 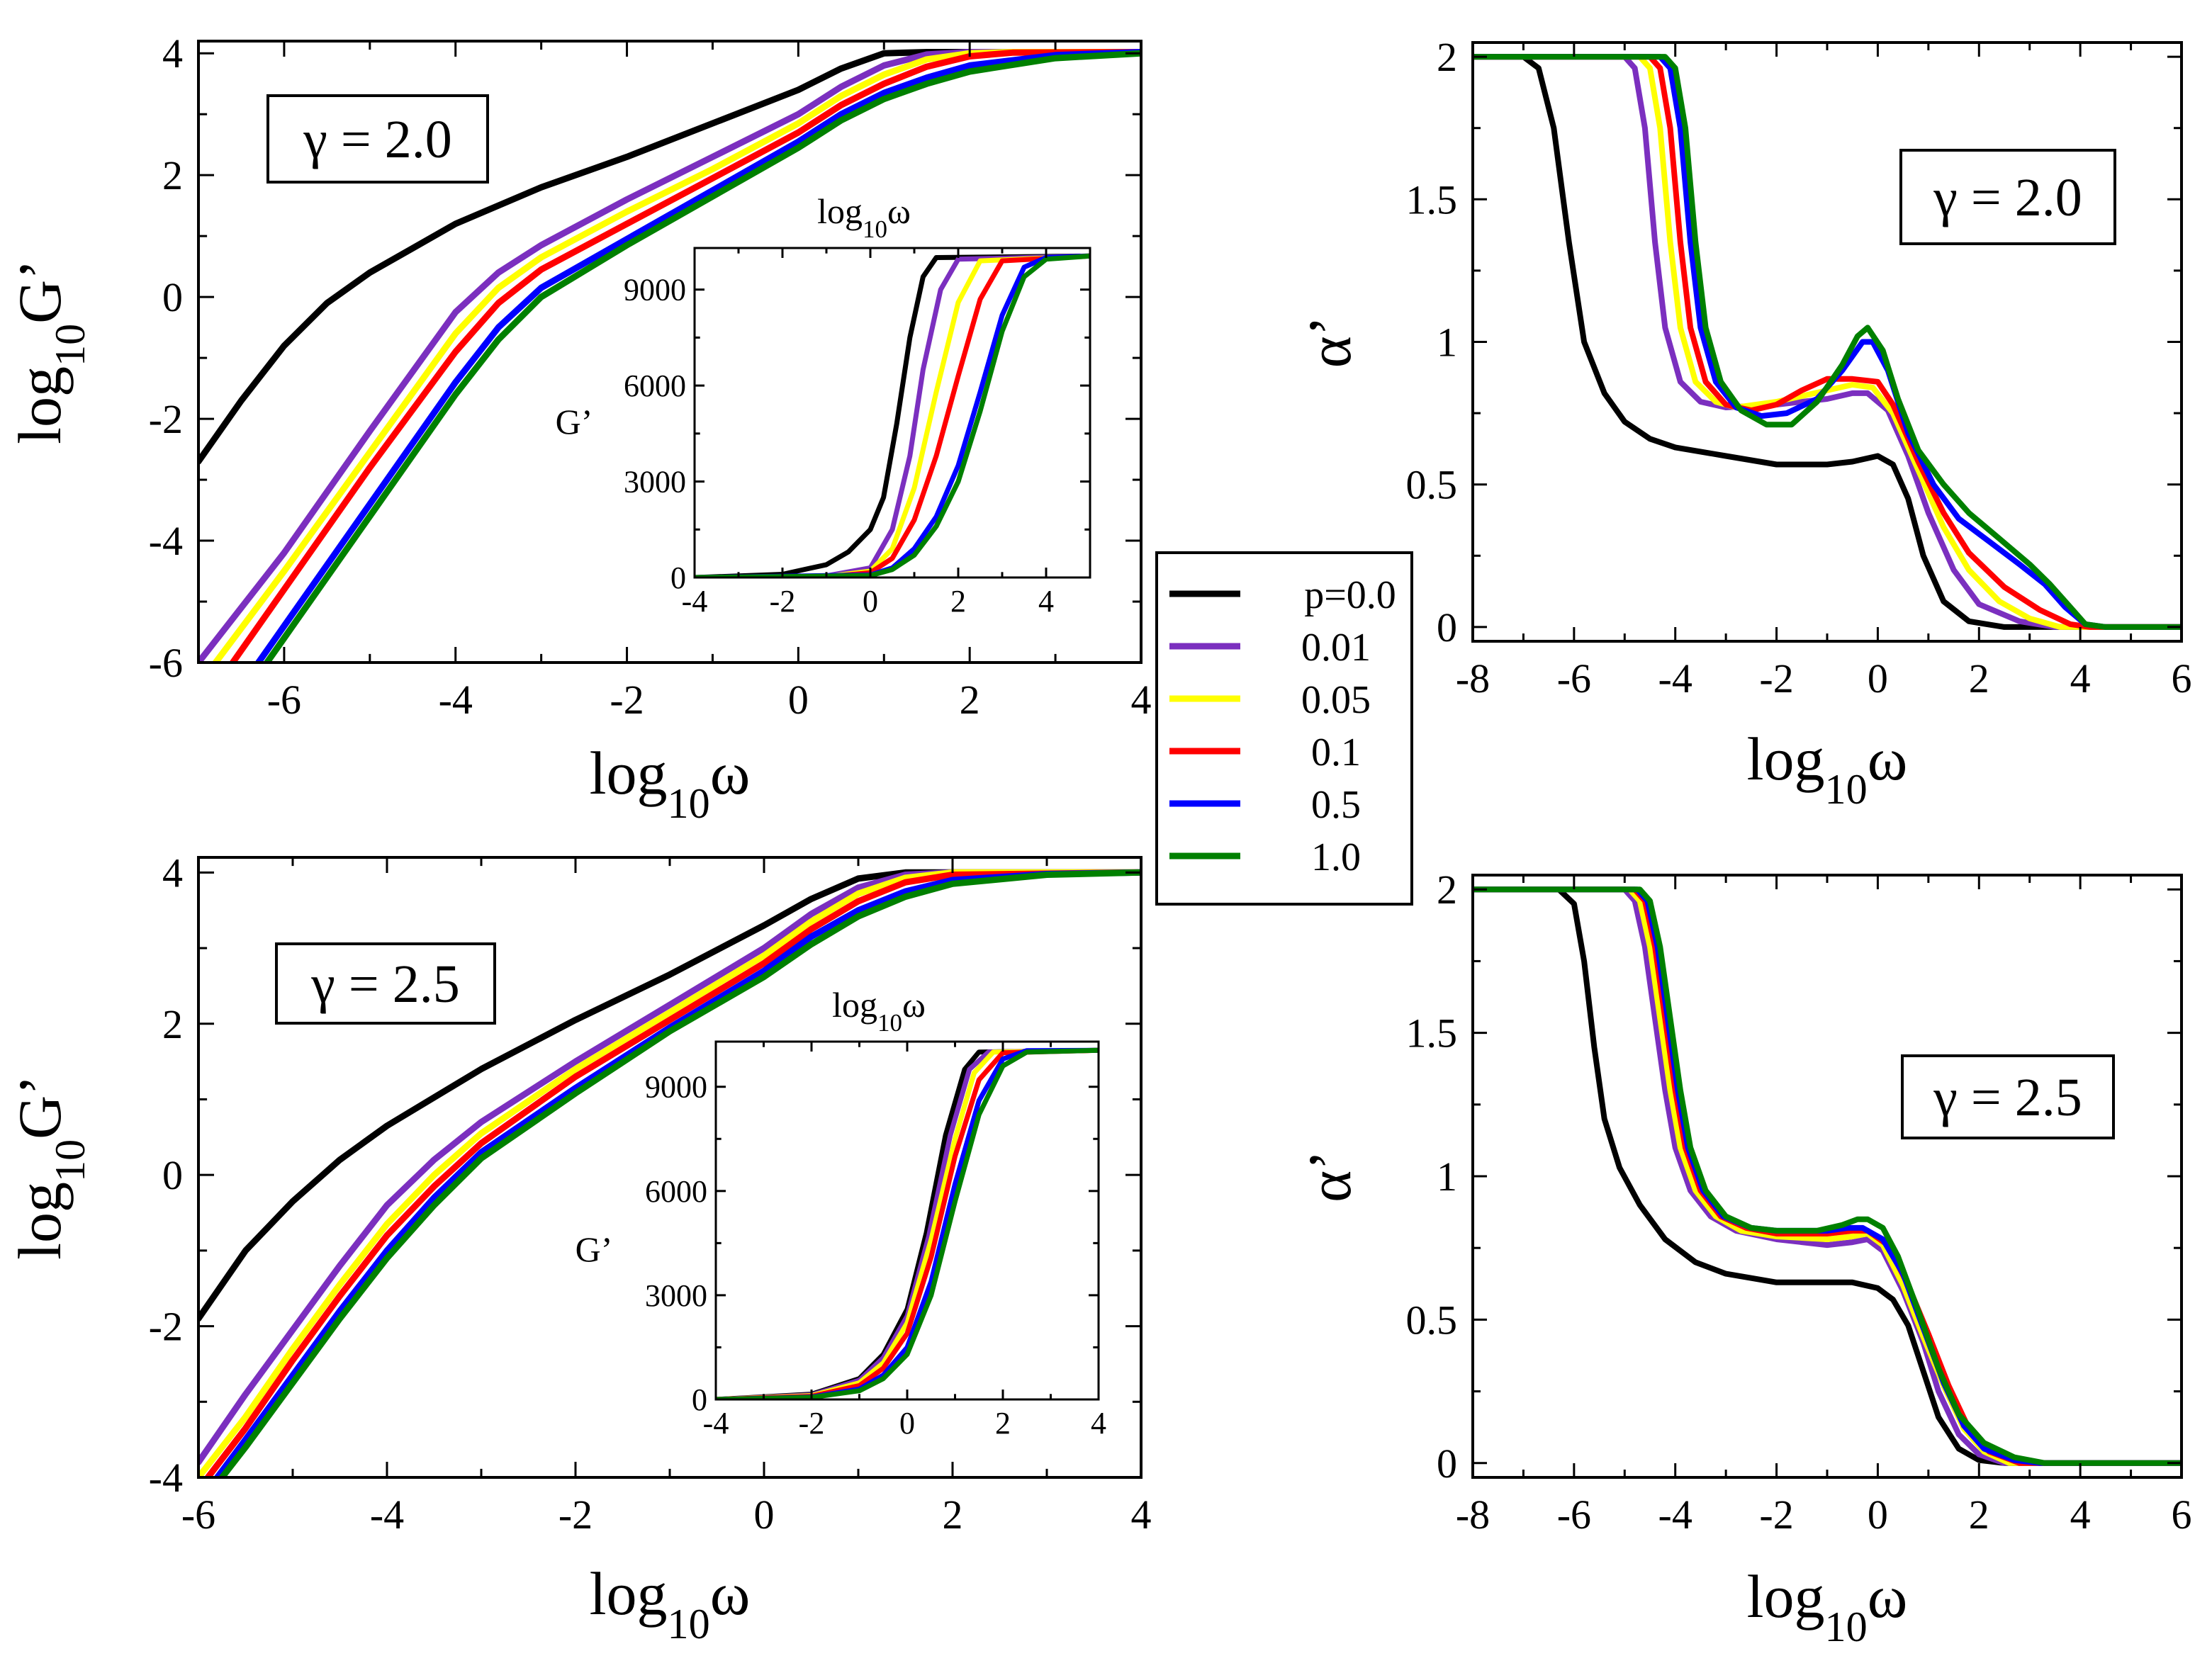 I want to click on legend-frame, so click(x=1284, y=728).